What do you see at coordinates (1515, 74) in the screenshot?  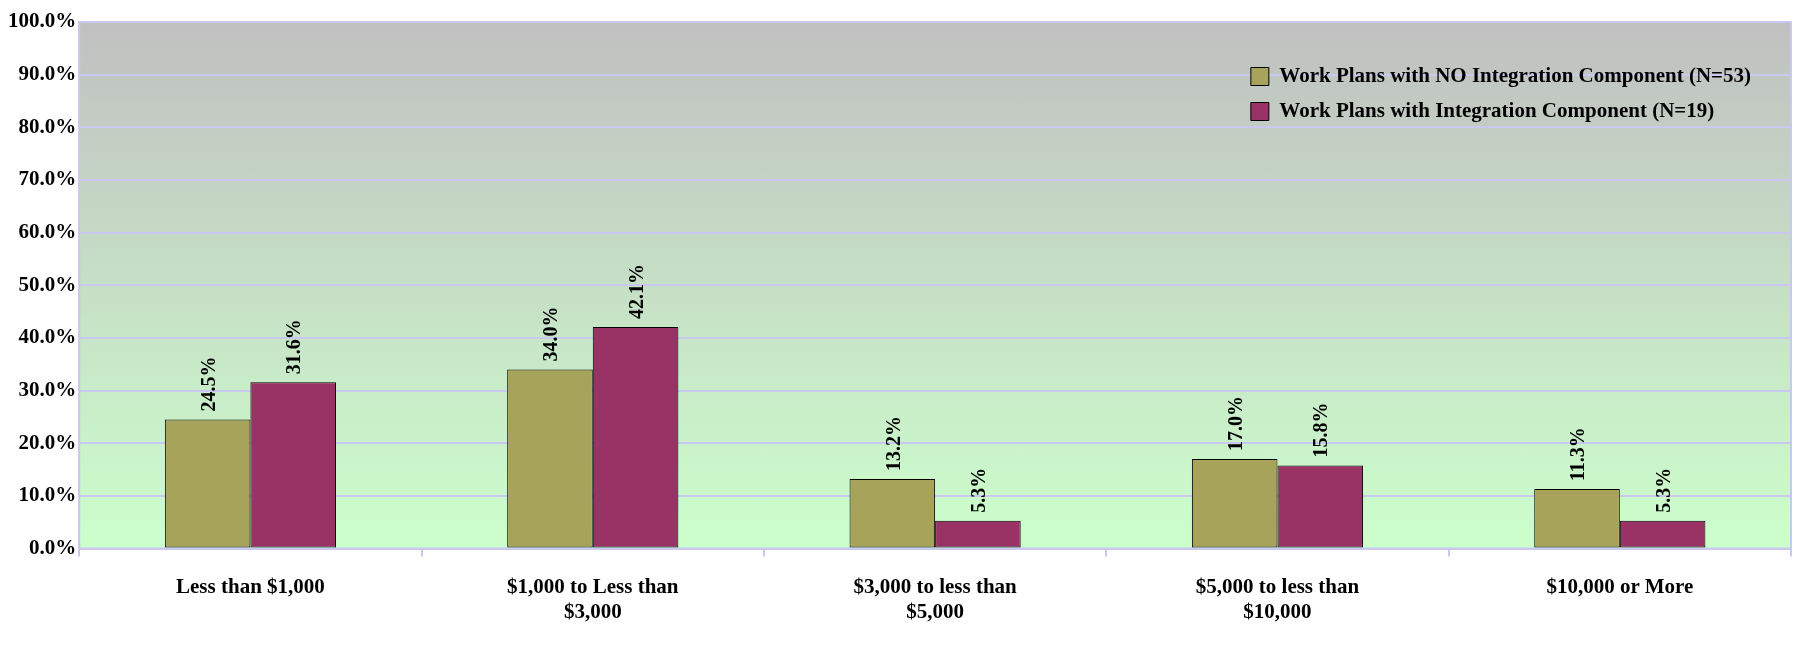 I see `legend-label: Work Plans with NO Integration Component (N=53)` at bounding box center [1515, 74].